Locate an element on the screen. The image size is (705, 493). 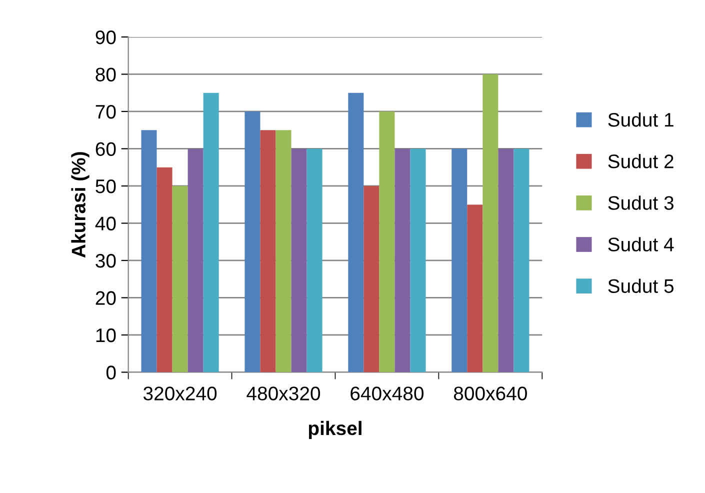
y-tick-label: 30 is located at coordinates (106, 261).